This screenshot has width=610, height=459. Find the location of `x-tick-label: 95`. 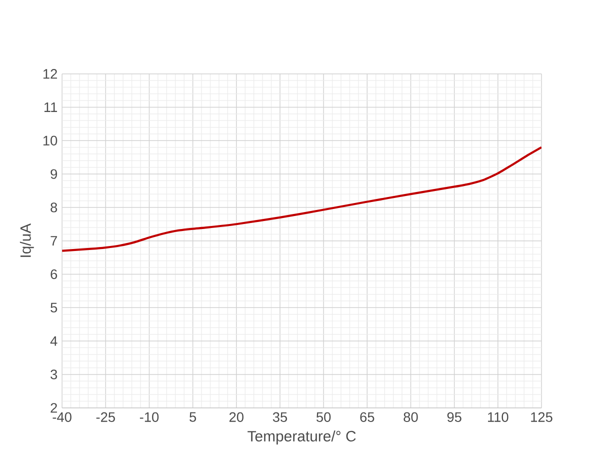

x-tick-label: 95 is located at coordinates (454, 417).